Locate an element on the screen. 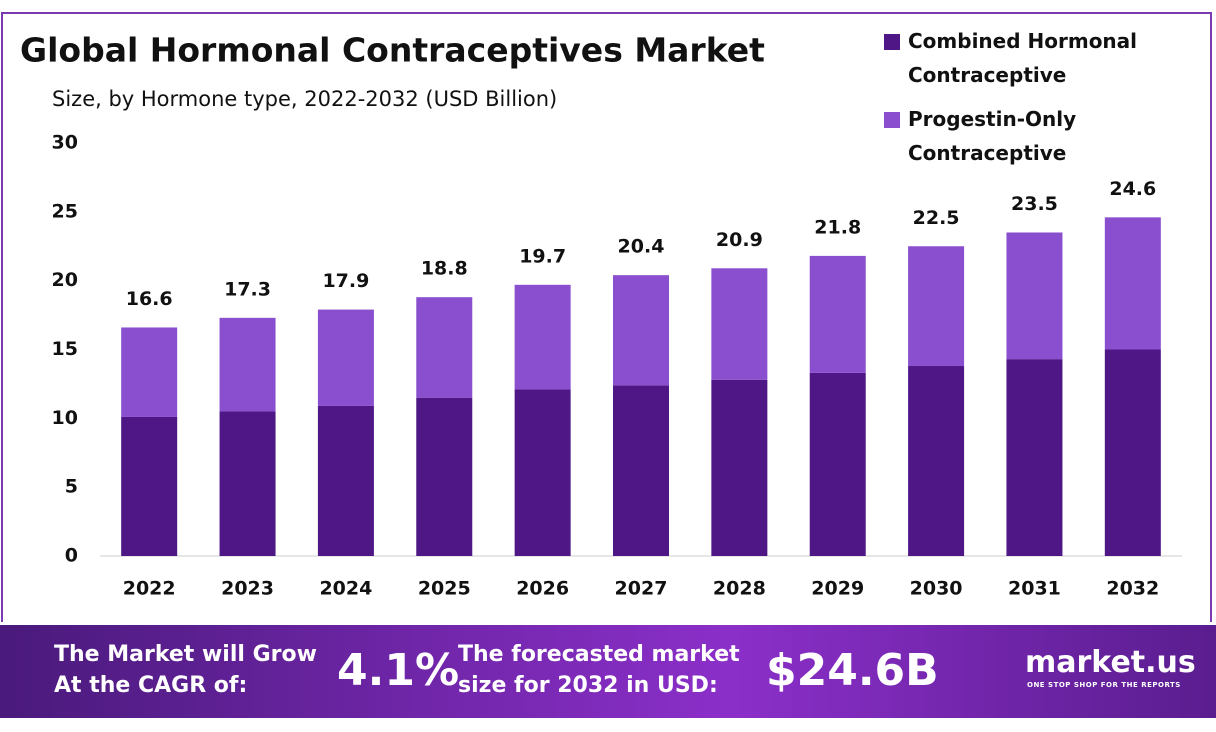 The image size is (1216, 732). cagr-text: The Market will Grow At the CAGR of: is located at coordinates (185, 670).